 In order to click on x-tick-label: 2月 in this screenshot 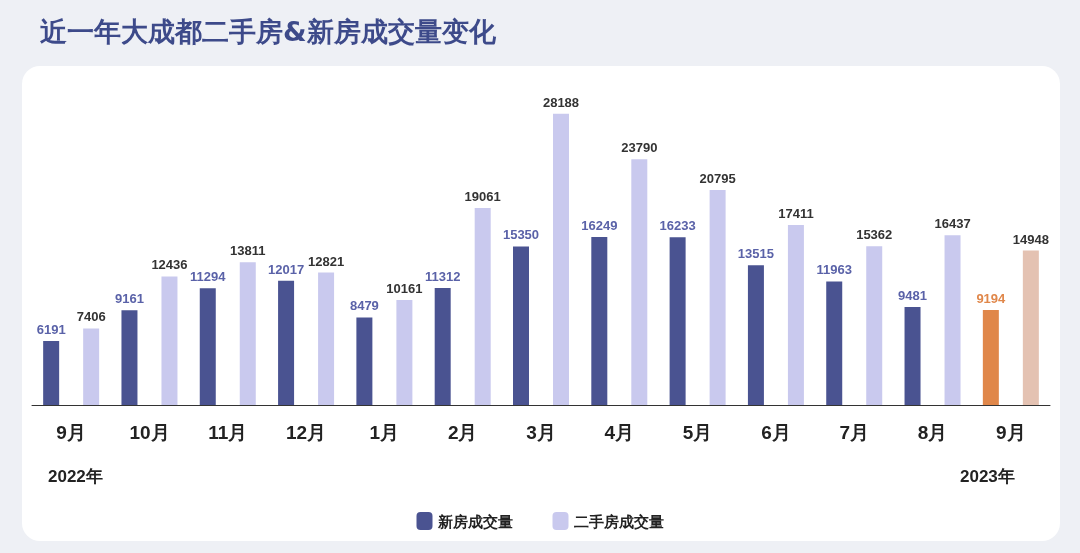, I will do `click(462, 432)`.